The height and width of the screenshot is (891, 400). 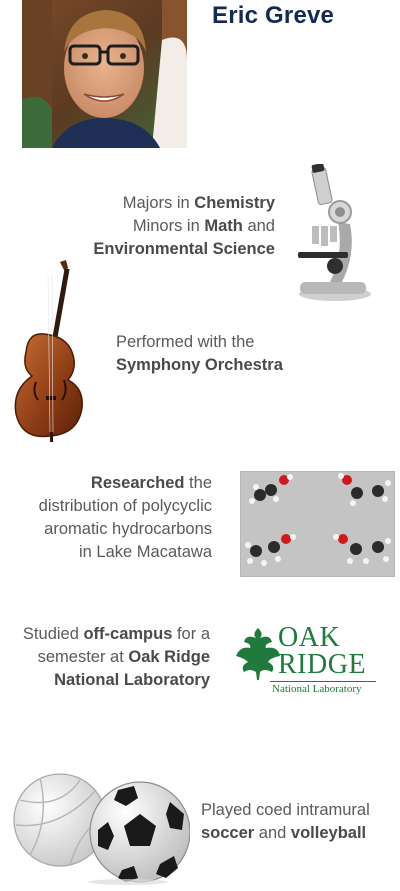 I want to click on text-line: aromatic hydrocarbons, so click(x=106, y=529).